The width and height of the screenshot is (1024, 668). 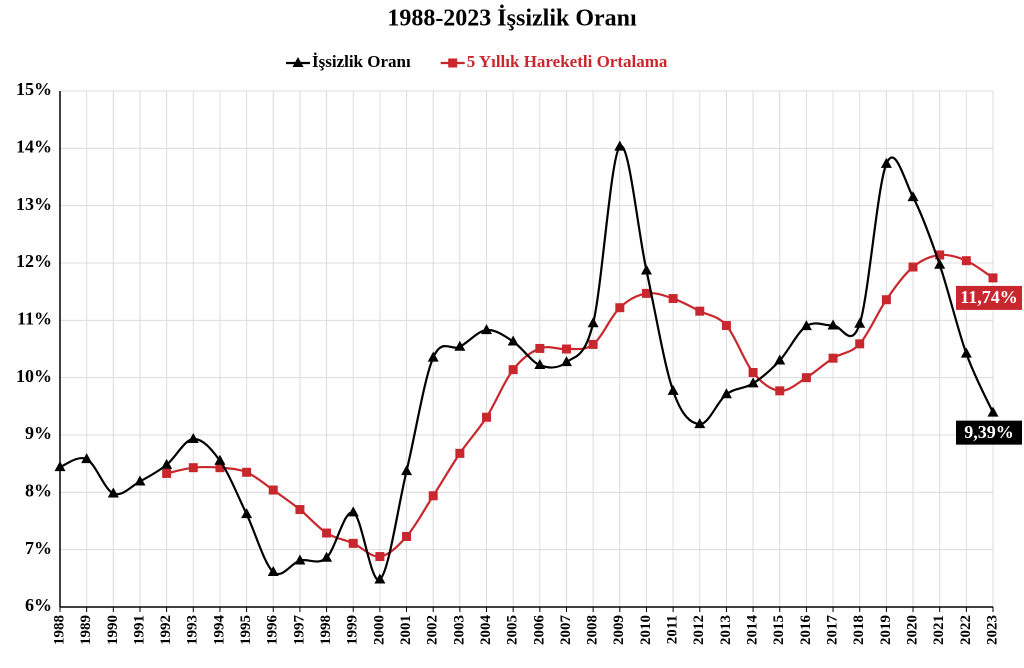 I want to click on x-tick-label: 2009, so click(x=619, y=630).